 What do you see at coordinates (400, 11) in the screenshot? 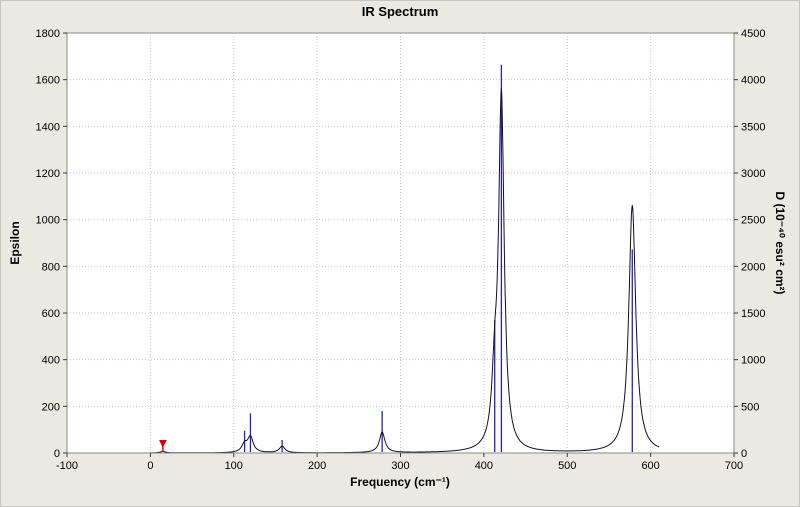
I see `chart-title: IR Spectrum` at bounding box center [400, 11].